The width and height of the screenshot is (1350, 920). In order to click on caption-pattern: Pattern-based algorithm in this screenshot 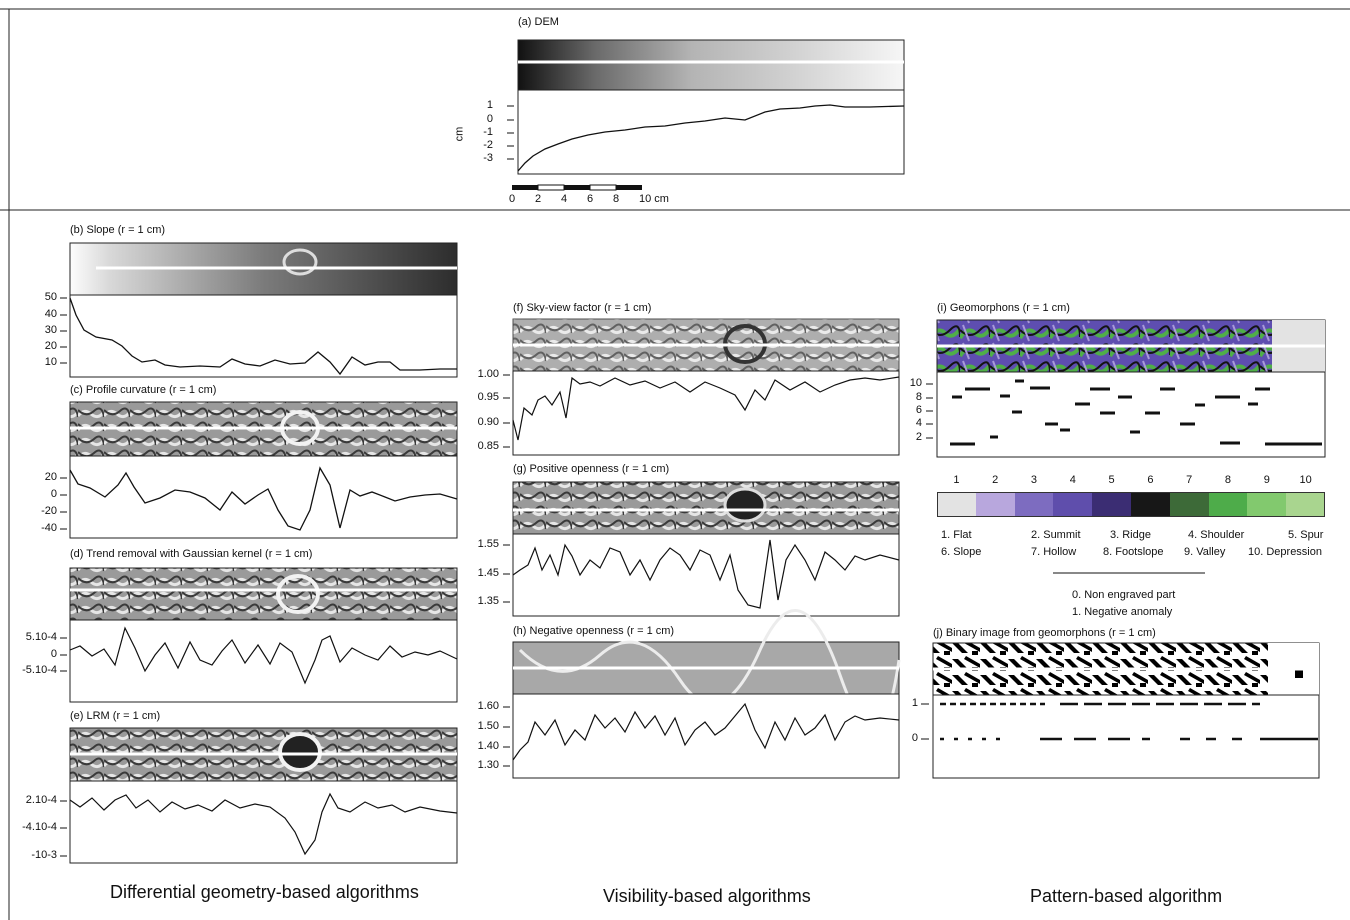, I will do `click(1126, 896)`.